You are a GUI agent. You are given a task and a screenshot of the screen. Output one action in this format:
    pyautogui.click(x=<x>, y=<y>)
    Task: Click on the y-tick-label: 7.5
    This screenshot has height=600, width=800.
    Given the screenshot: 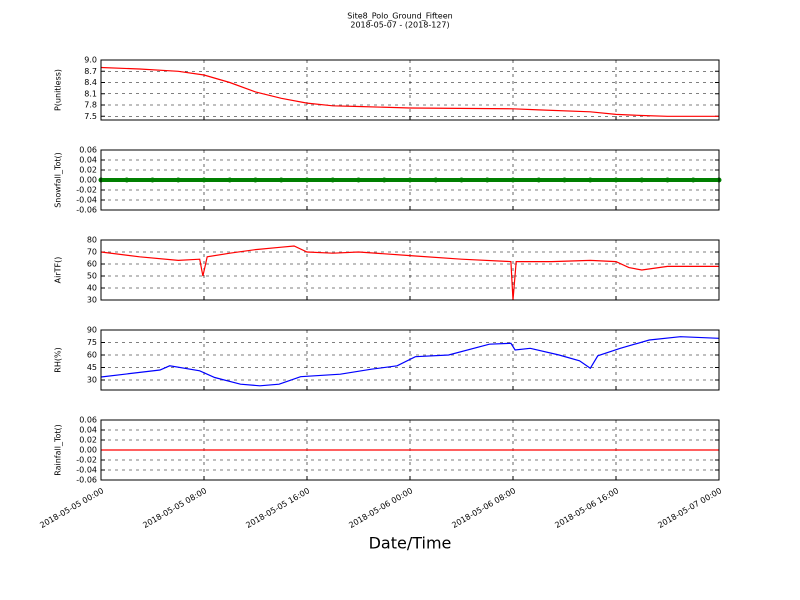 What is the action you would take?
    pyautogui.click(x=90, y=116)
    